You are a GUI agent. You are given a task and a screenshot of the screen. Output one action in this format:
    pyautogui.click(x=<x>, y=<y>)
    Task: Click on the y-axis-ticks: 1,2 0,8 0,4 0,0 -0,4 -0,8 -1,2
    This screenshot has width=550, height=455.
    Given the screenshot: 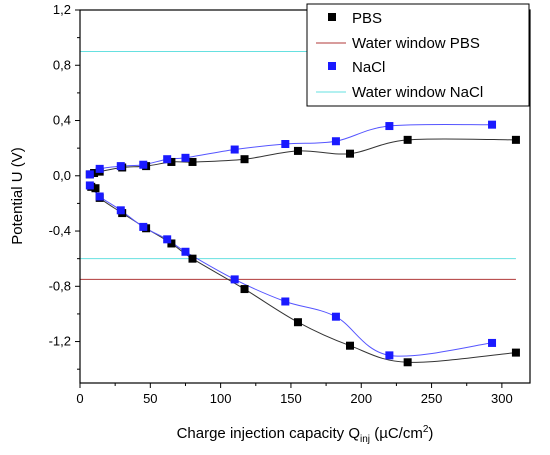 What is the action you would take?
    pyautogui.click(x=64, y=186)
    